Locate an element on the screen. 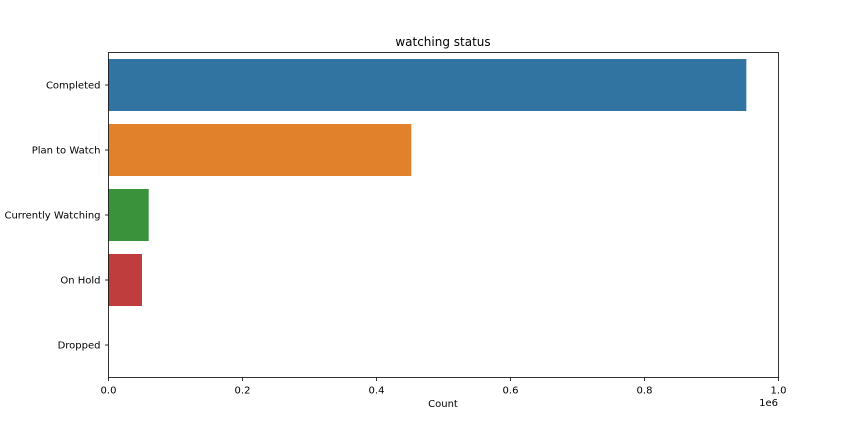  x-tick-label: 0.4 is located at coordinates (377, 391).